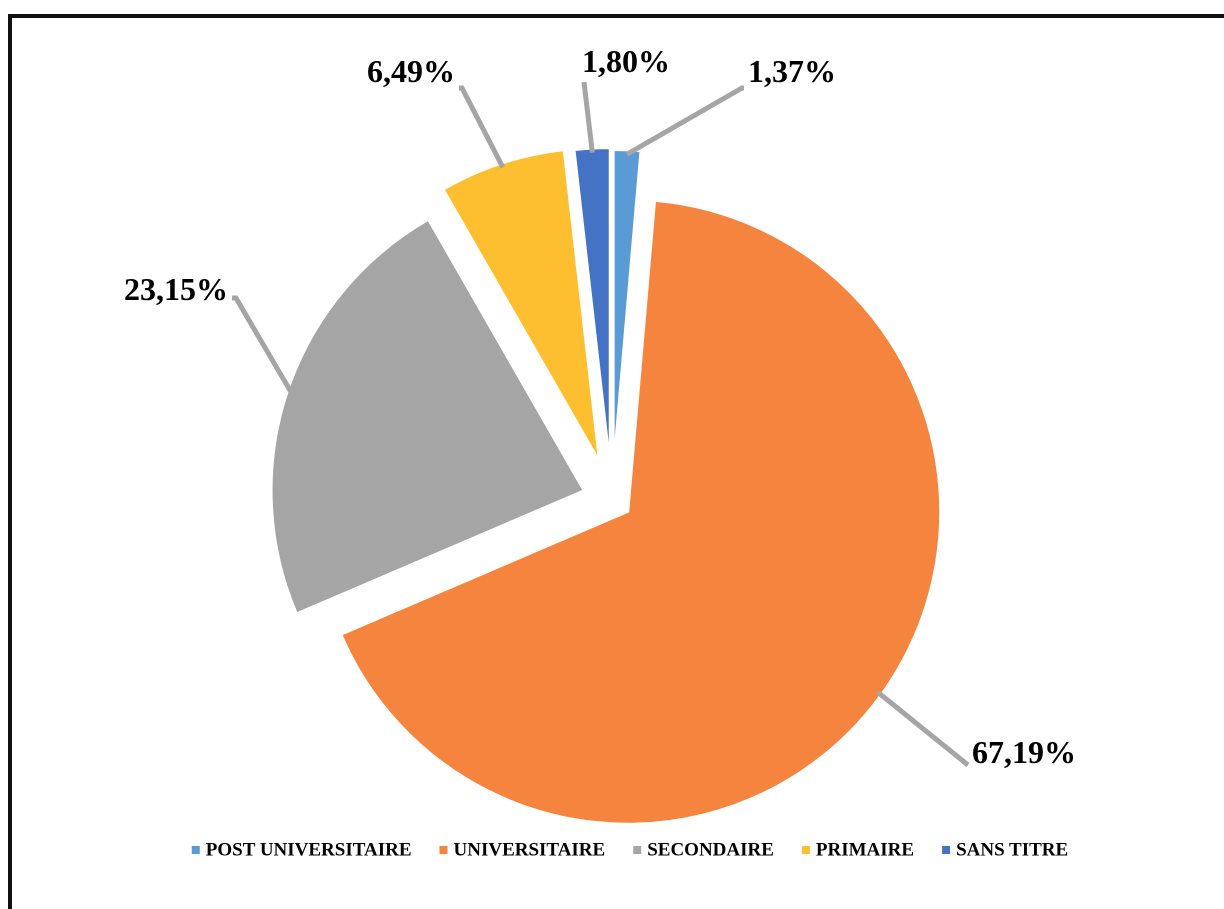 The image size is (1224, 909). What do you see at coordinates (411, 71) in the screenshot?
I see `data-label: 6,49%` at bounding box center [411, 71].